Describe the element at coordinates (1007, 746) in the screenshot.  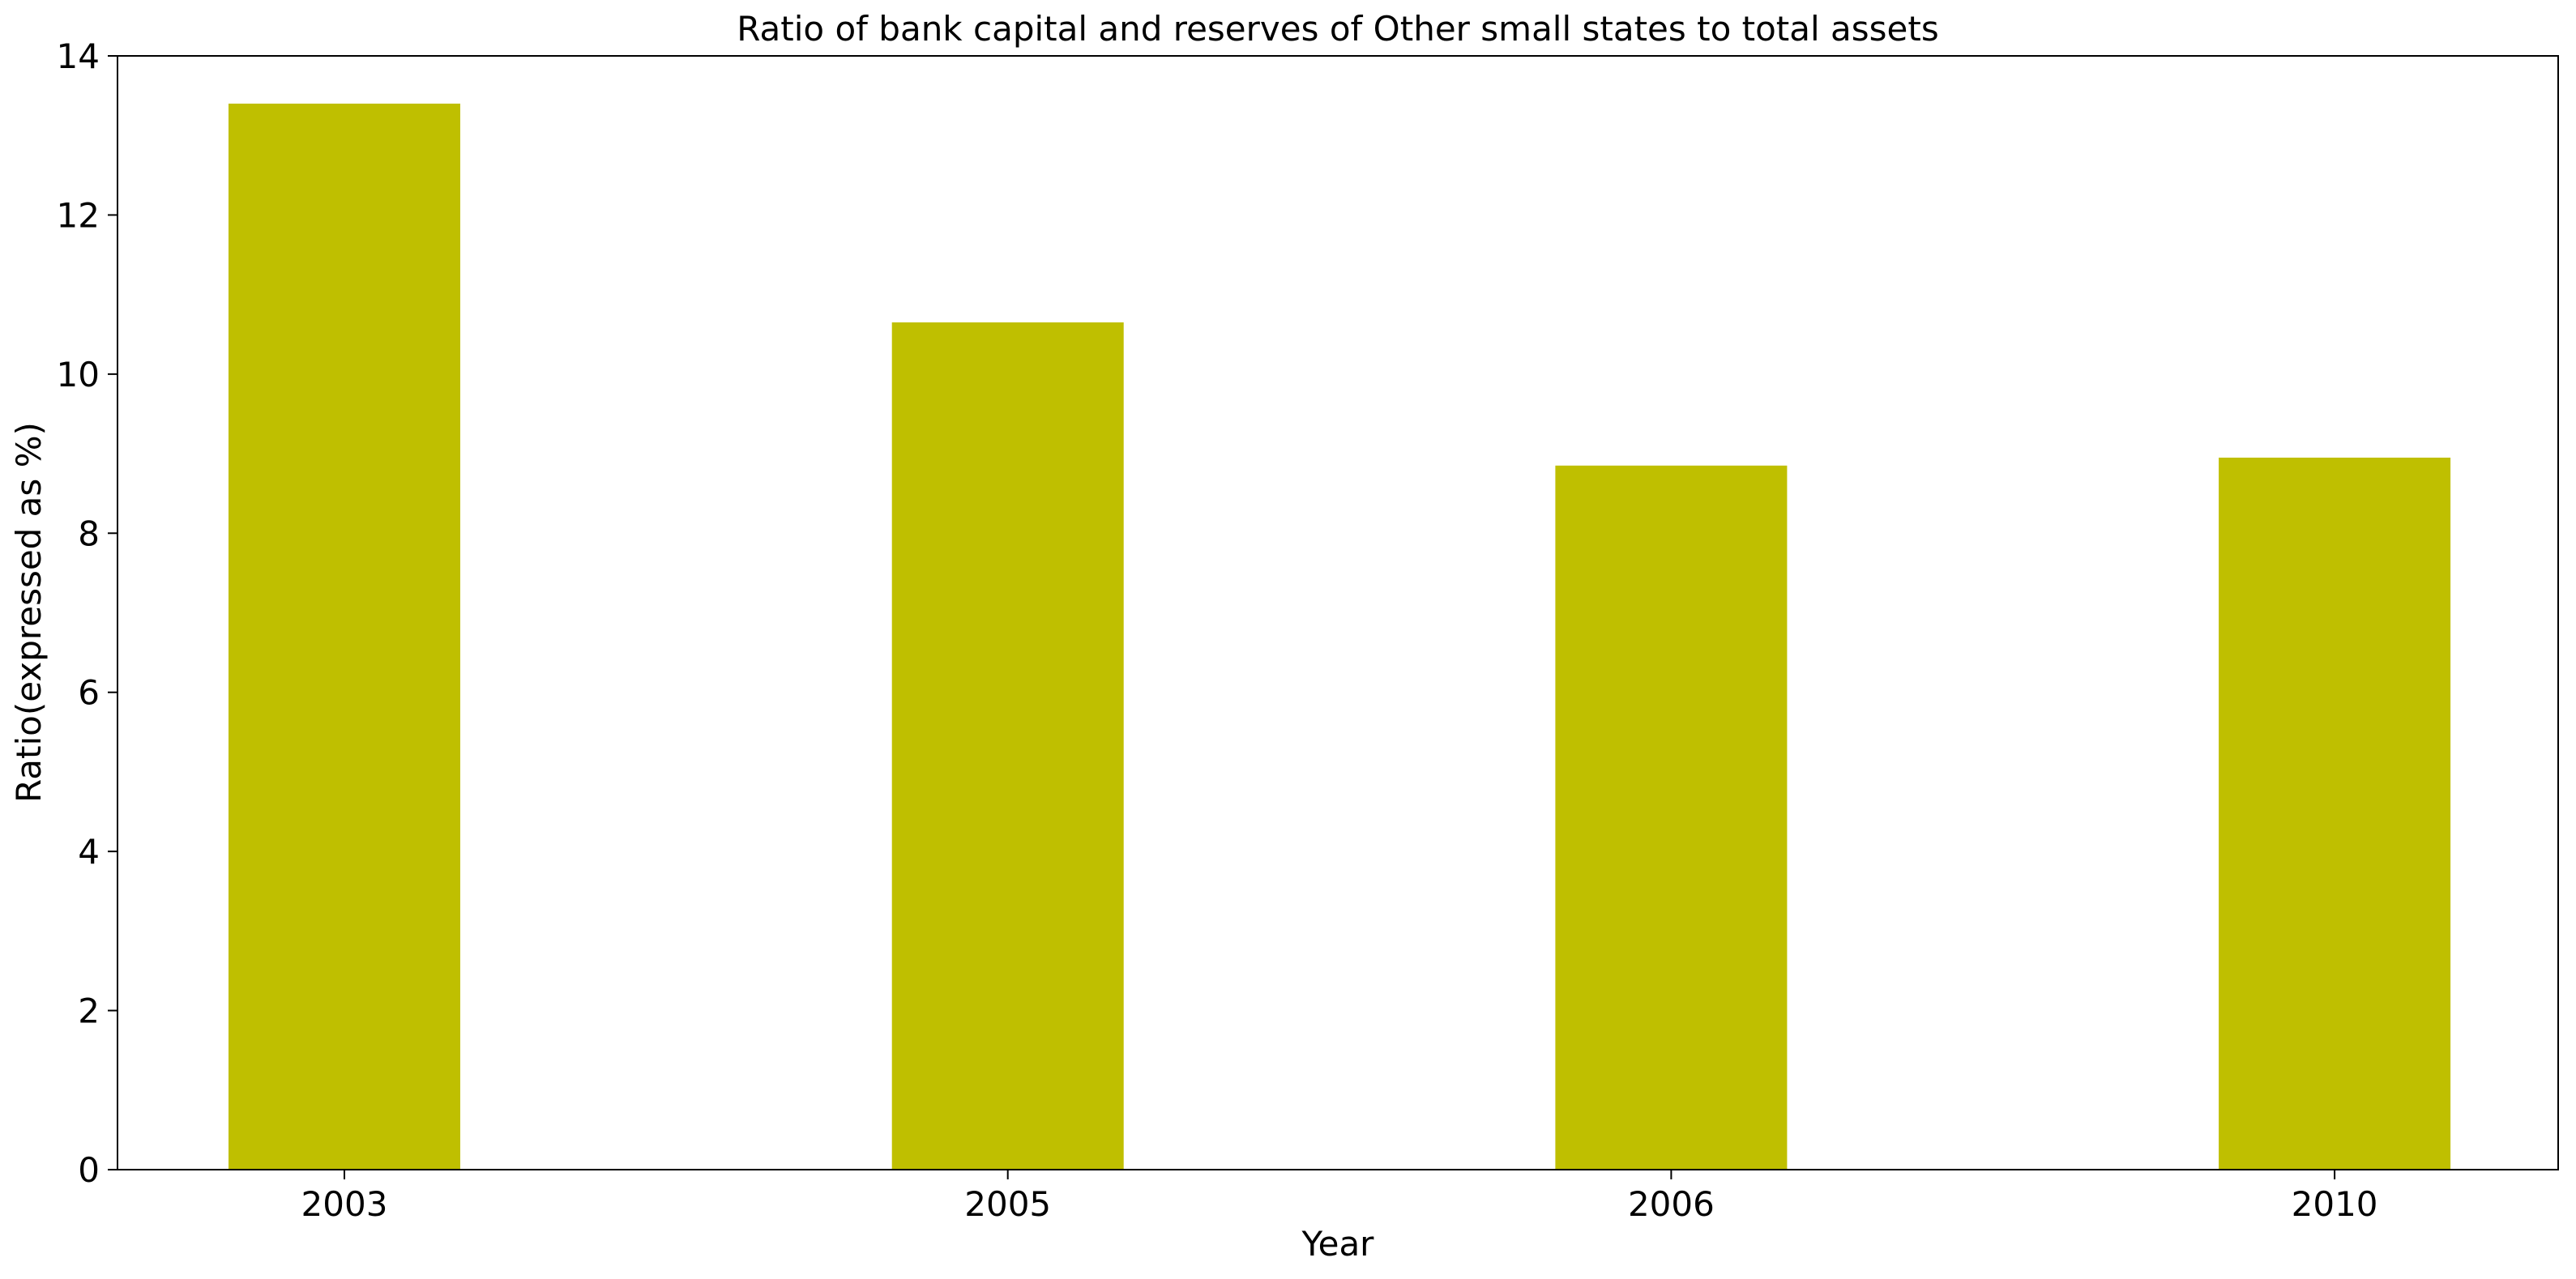
I see `bar-2005` at that location.